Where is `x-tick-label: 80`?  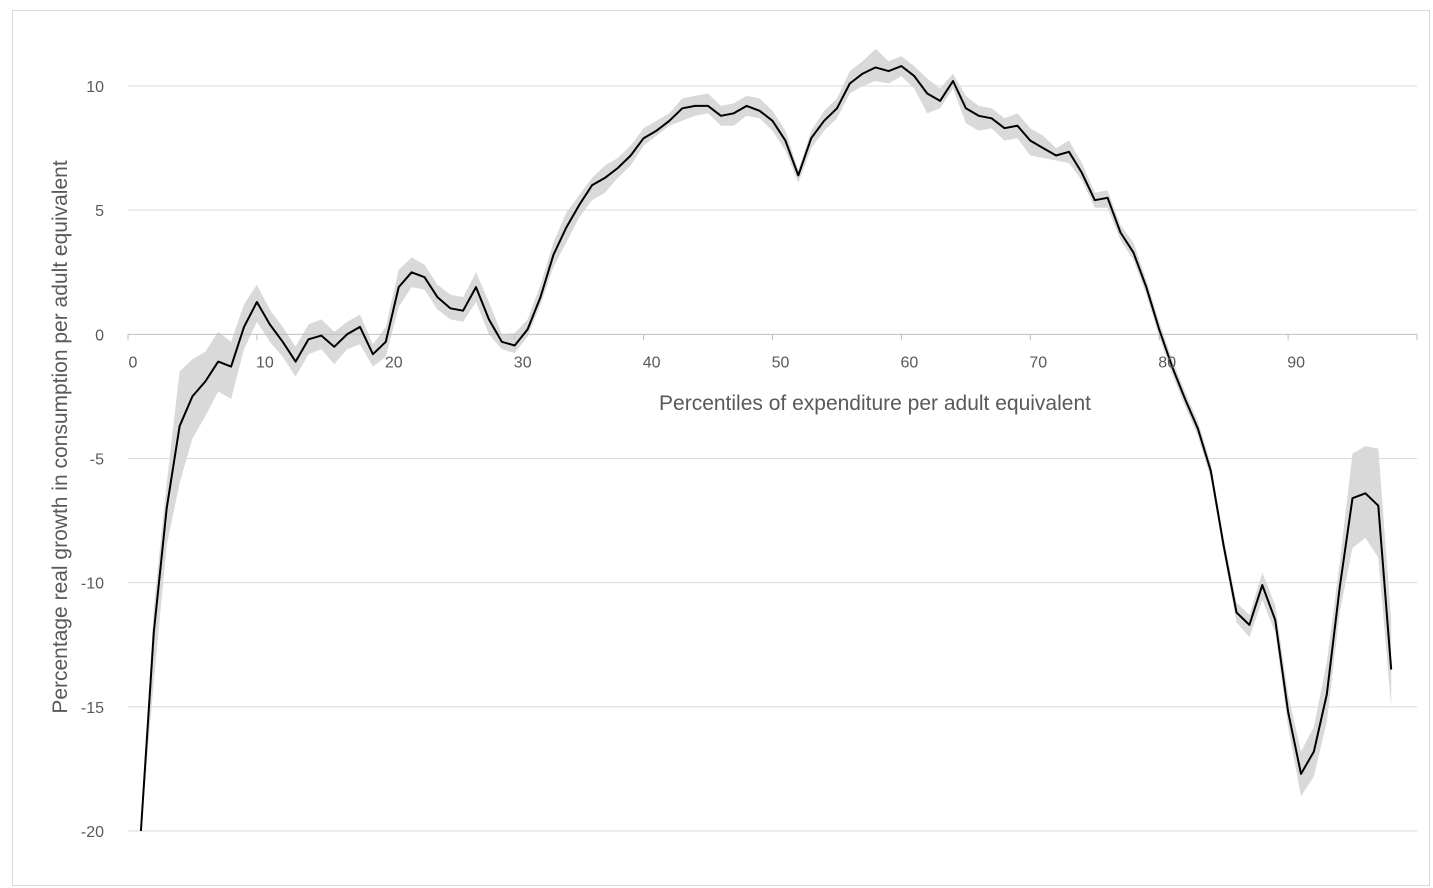
x-tick-label: 80 is located at coordinates (1167, 362).